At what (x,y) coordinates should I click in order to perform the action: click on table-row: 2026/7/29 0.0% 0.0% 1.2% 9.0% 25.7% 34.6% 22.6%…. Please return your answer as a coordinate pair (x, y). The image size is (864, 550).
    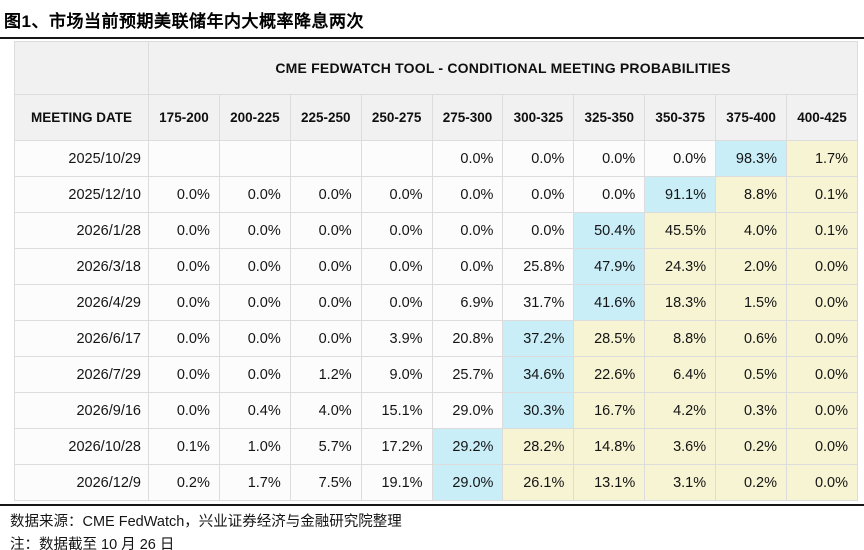
    Looking at the image, I should click on (436, 374).